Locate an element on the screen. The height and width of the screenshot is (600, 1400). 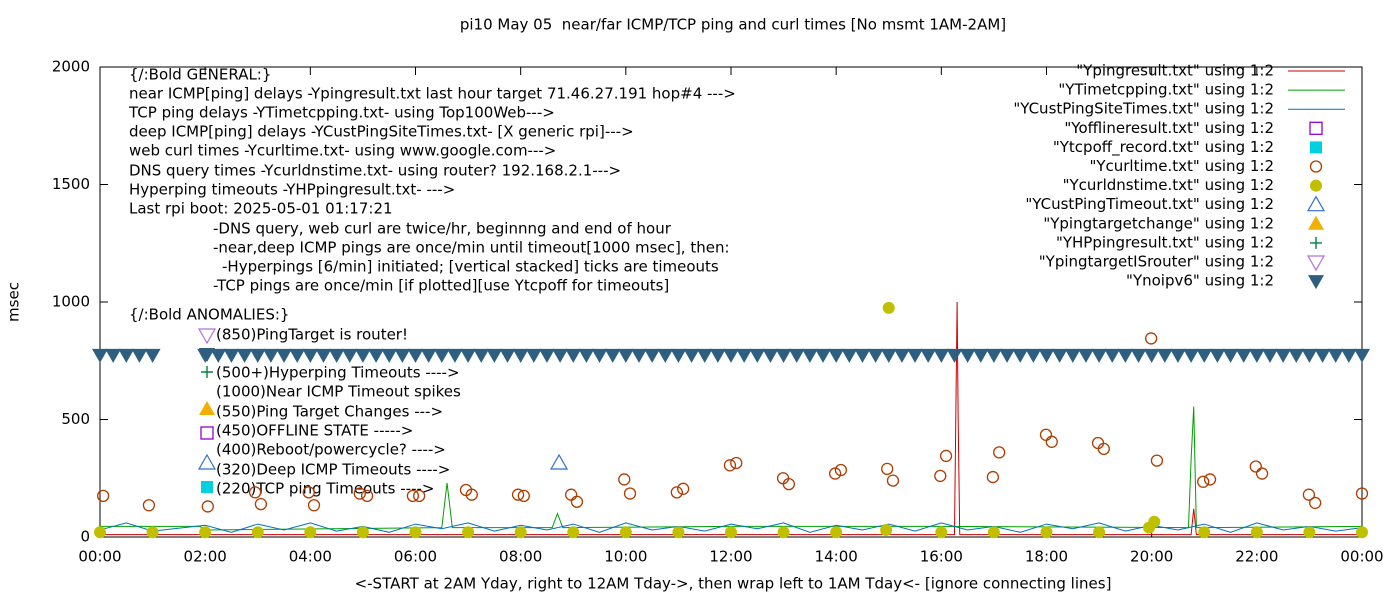
x-tick-label: 18:00 is located at coordinates (1046, 557).